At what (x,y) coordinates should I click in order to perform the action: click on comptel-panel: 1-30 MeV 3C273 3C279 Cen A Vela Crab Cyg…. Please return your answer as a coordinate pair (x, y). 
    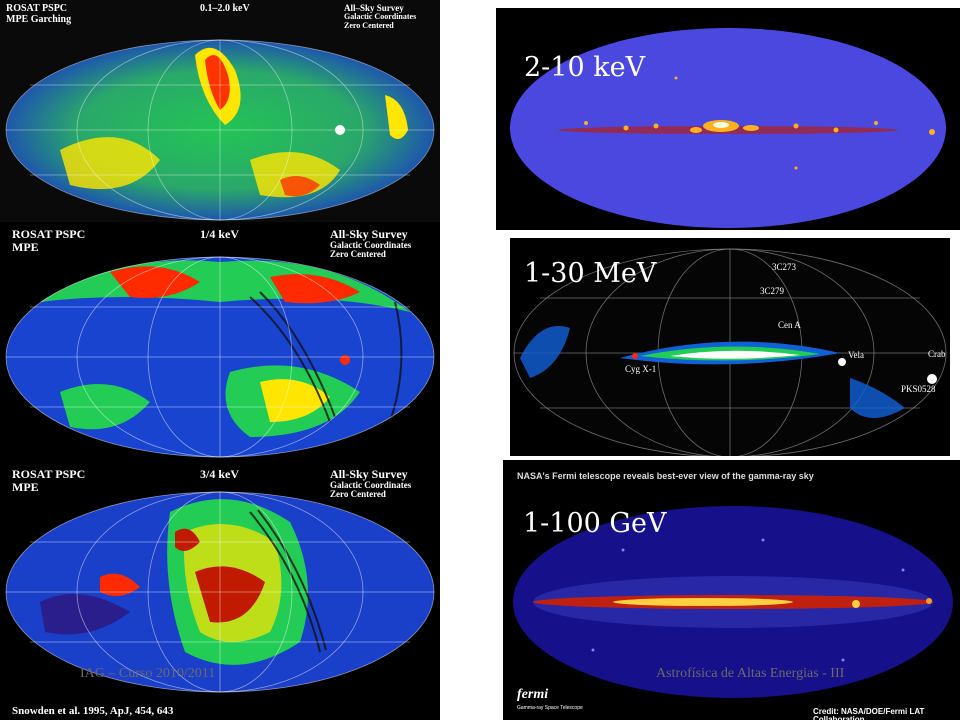
    Looking at the image, I should click on (730, 347).